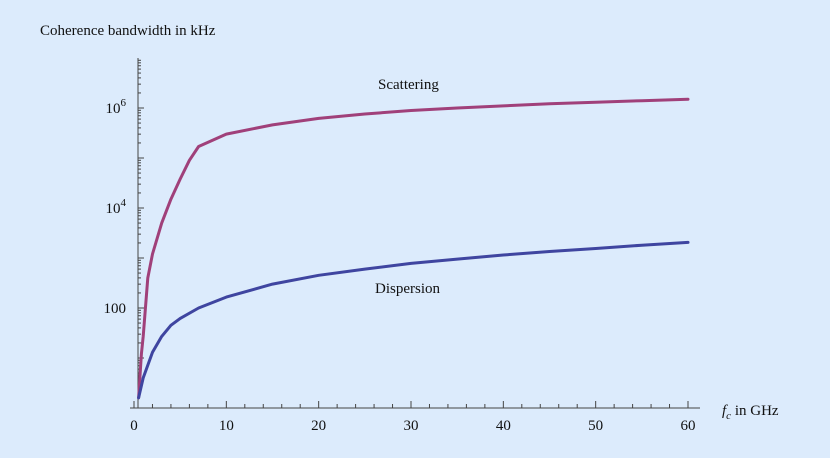 This screenshot has height=458, width=830. I want to click on x-tick-label: 60, so click(688, 426).